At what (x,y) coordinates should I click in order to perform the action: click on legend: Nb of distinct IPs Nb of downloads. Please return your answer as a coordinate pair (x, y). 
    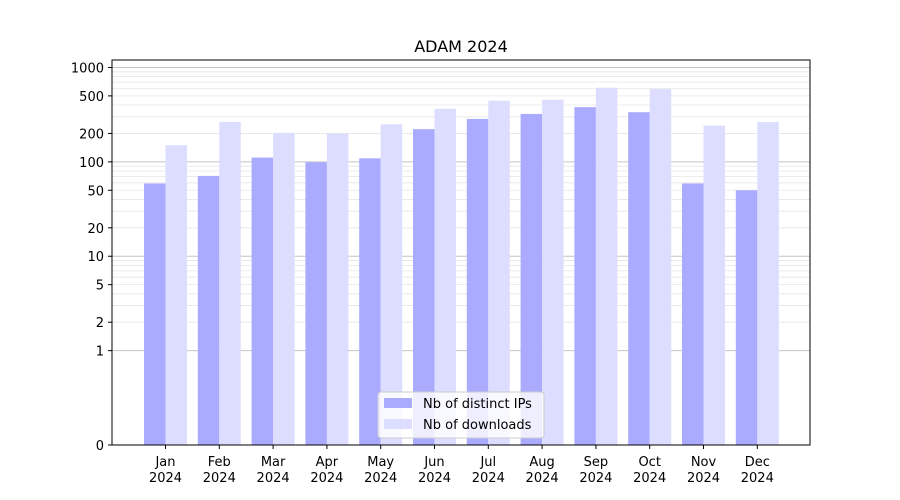
    Looking at the image, I should click on (461, 415).